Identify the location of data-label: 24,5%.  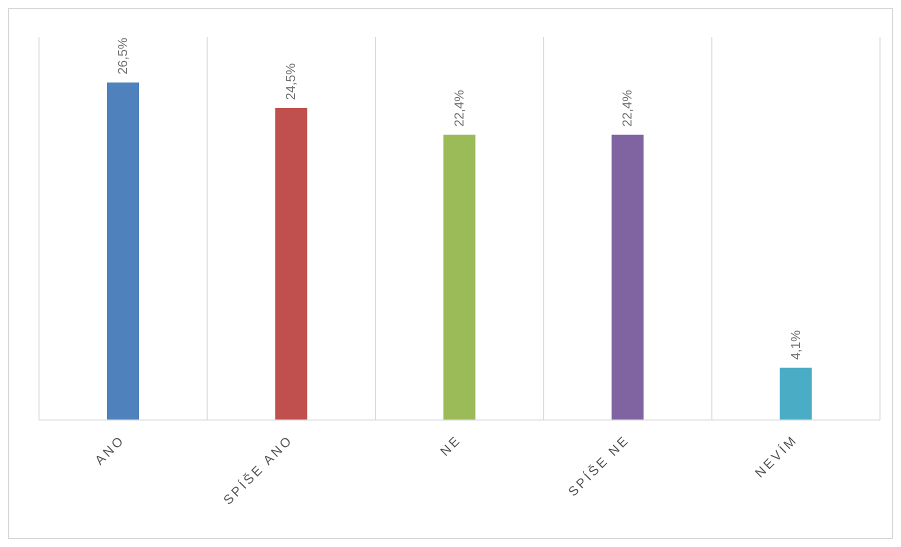
(290, 81).